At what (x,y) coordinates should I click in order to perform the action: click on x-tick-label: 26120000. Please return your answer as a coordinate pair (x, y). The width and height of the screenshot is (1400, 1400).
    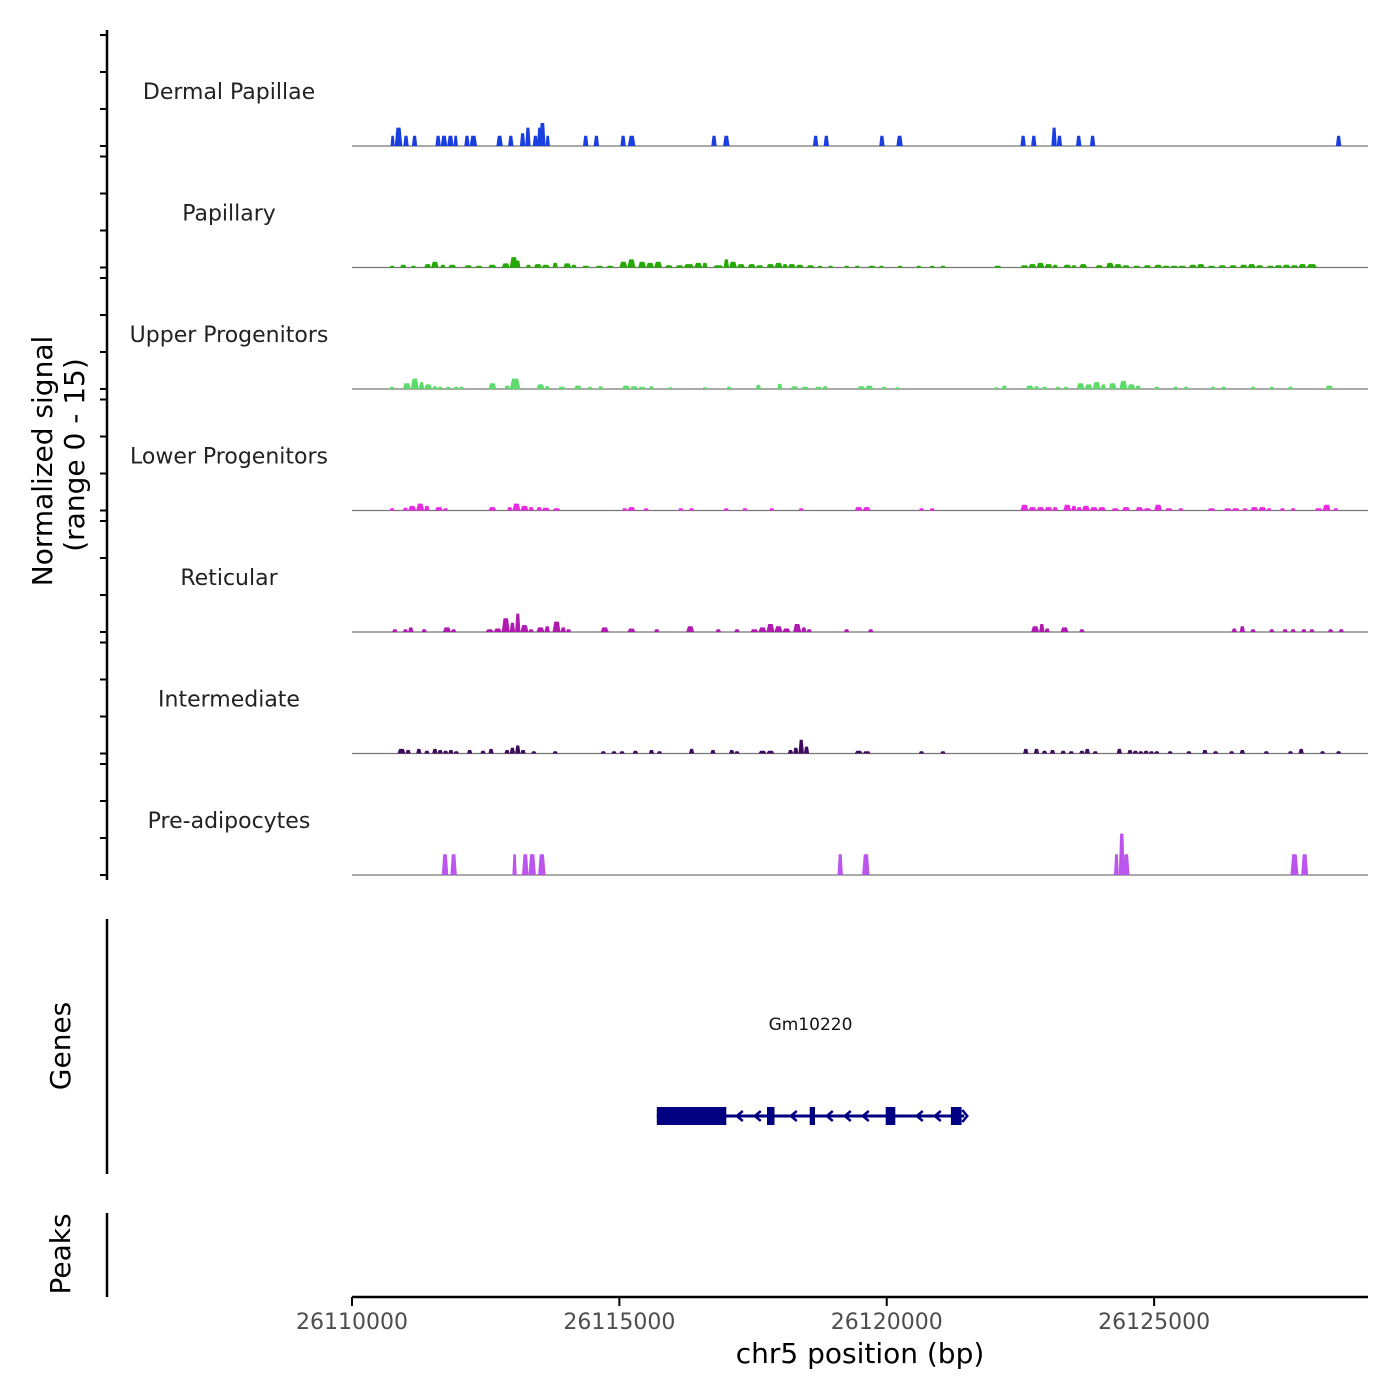
    Looking at the image, I should click on (887, 1322).